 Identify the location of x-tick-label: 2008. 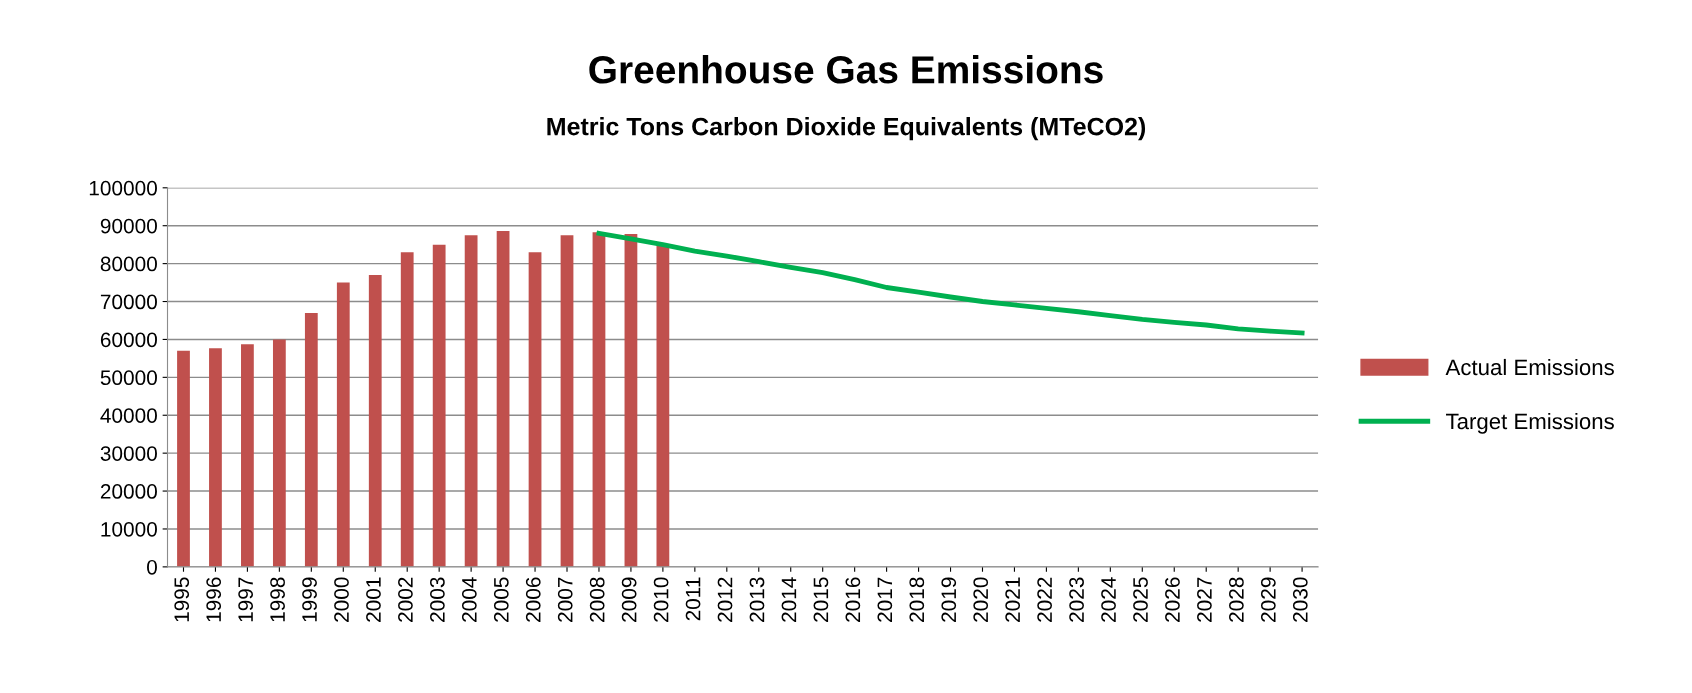
(597, 599).